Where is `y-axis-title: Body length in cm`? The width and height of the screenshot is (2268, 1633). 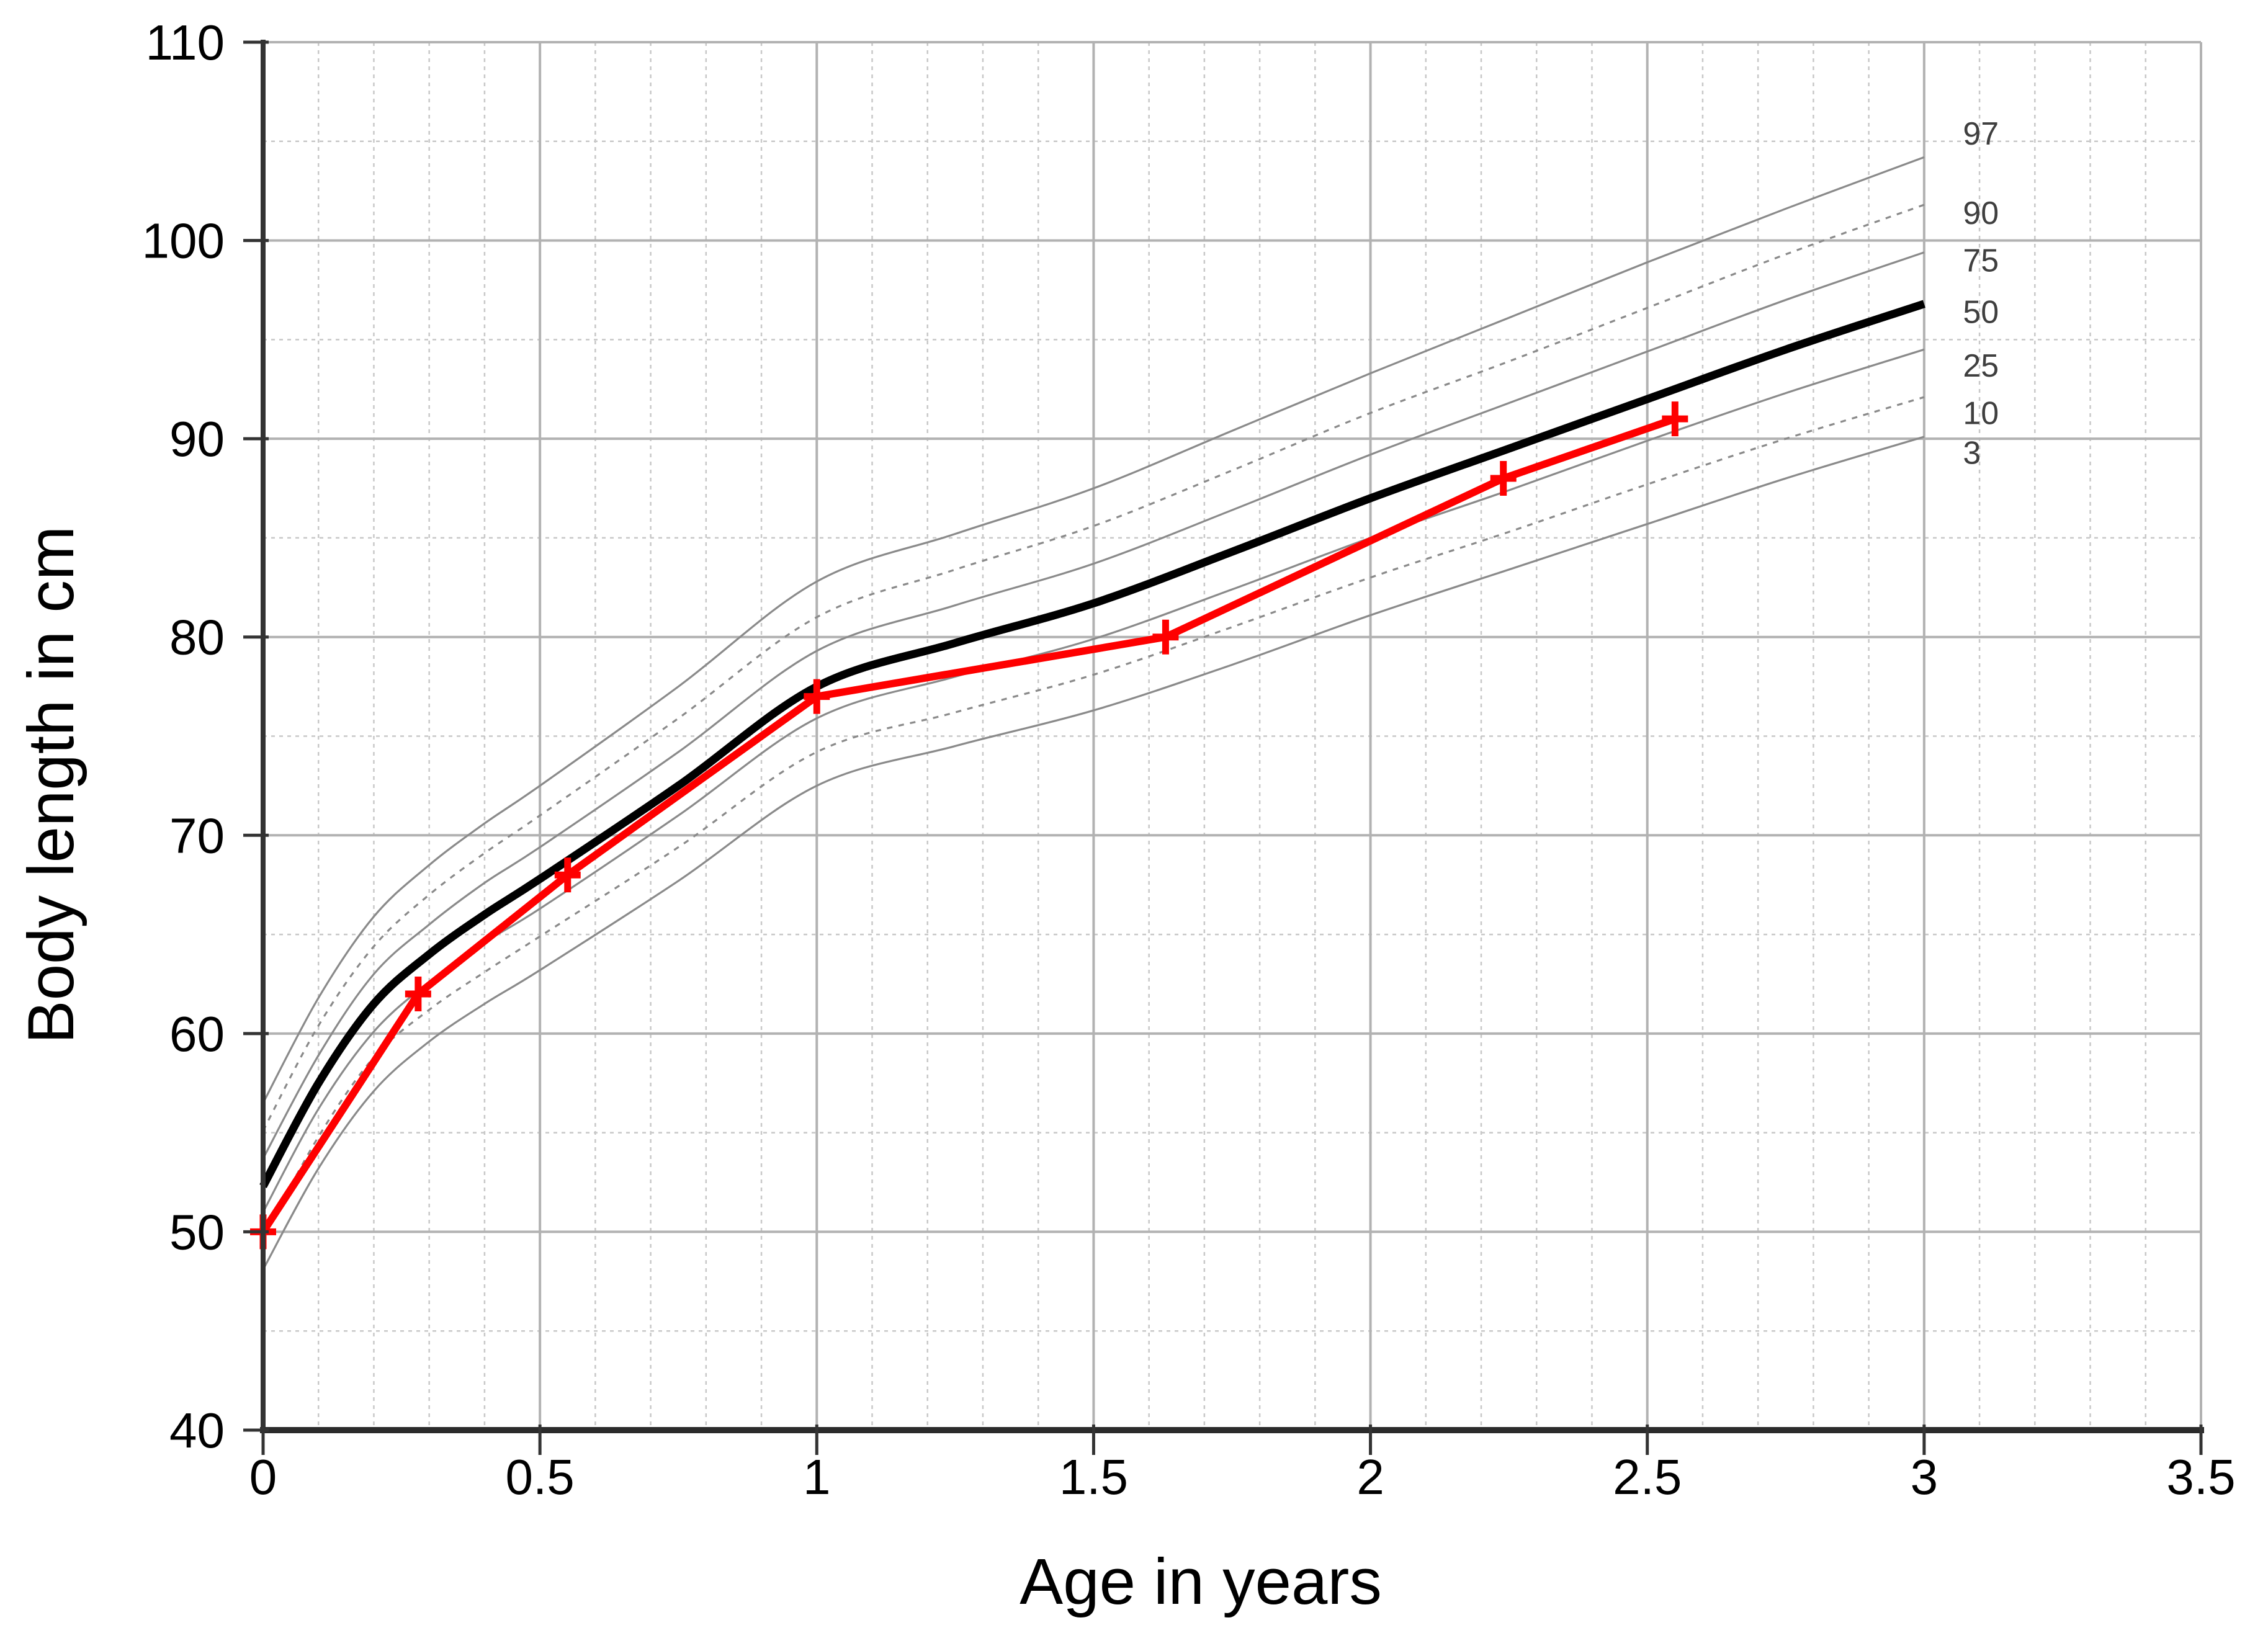
y-axis-title: Body length in cm is located at coordinates (51, 785).